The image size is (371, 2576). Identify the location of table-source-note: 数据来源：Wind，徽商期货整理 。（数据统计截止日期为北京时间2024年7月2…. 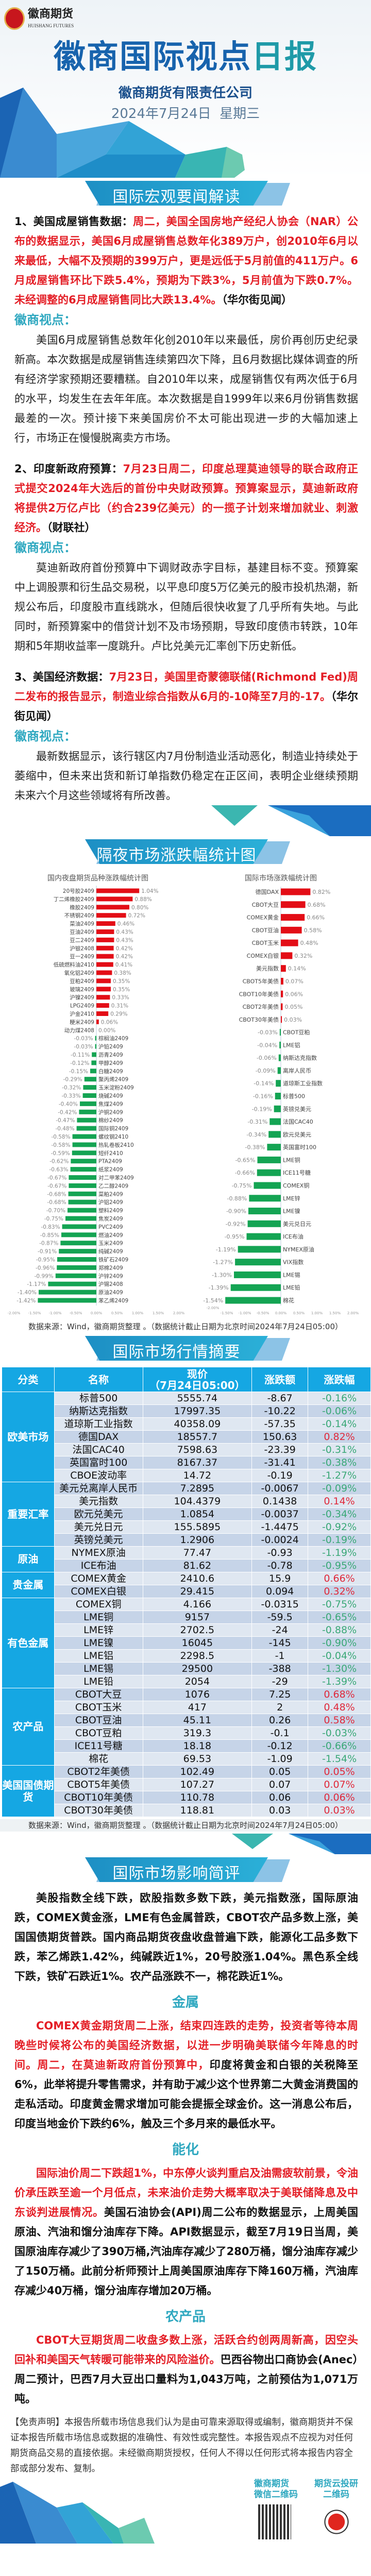
(185, 1825).